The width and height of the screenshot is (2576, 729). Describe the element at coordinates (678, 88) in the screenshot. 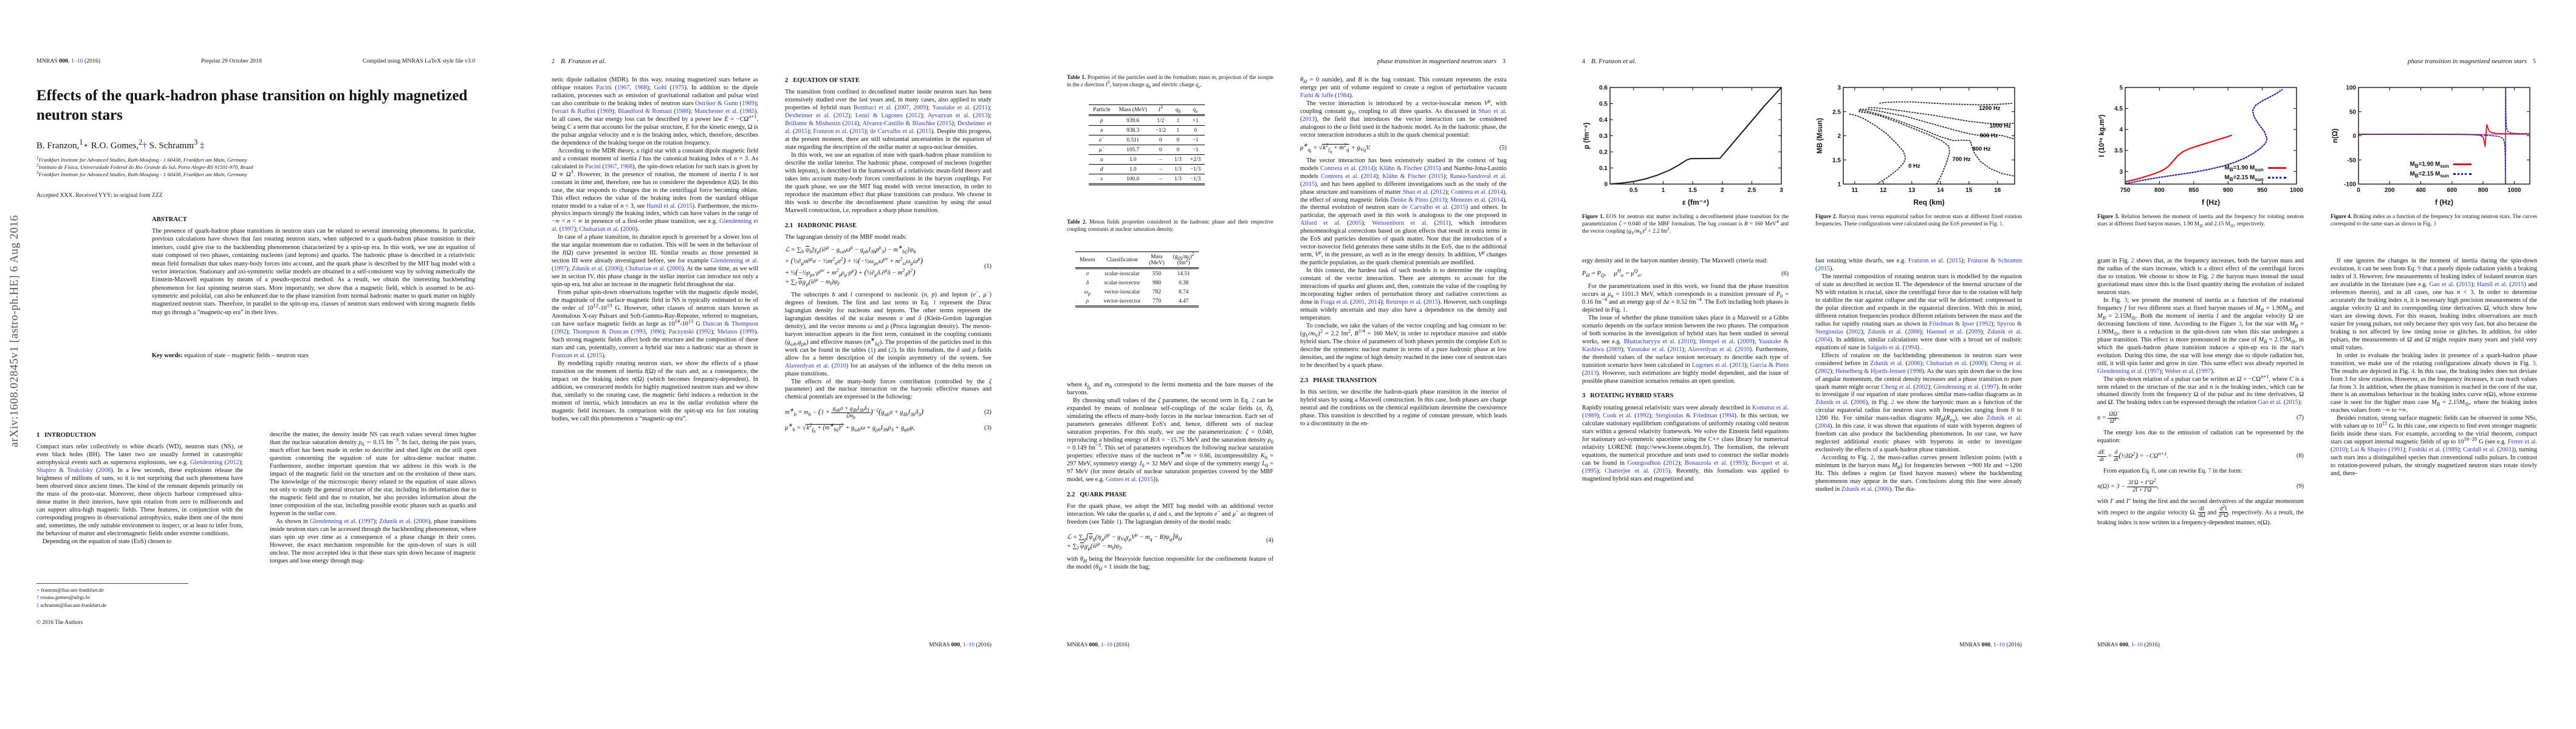

I see `citation-link: 1975` at that location.